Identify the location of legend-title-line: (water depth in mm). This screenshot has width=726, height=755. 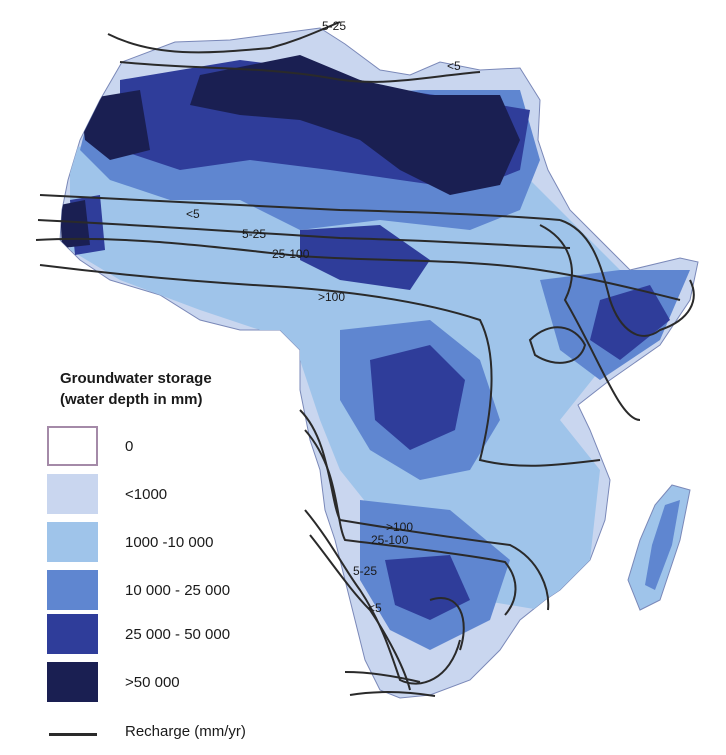
(131, 399).